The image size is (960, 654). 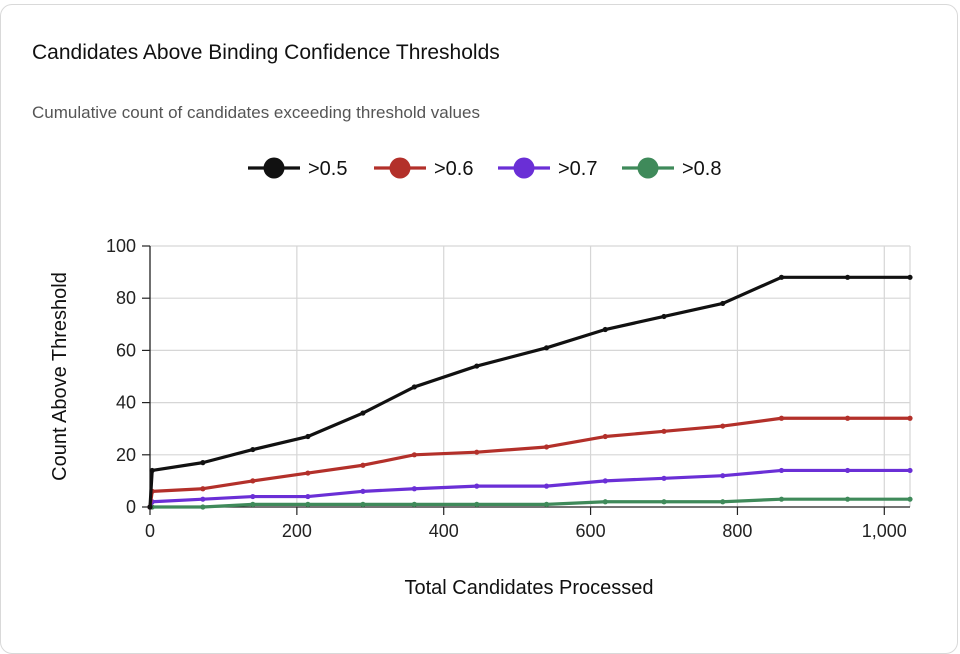 I want to click on series-08-line, so click(x=530, y=503).